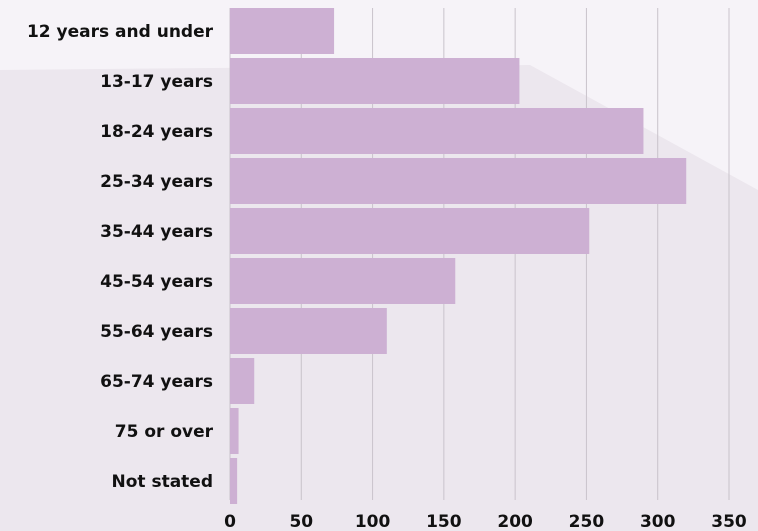 This screenshot has width=758, height=531. Describe the element at coordinates (156, 282) in the screenshot. I see `category-label-6: 45-54 years` at that location.